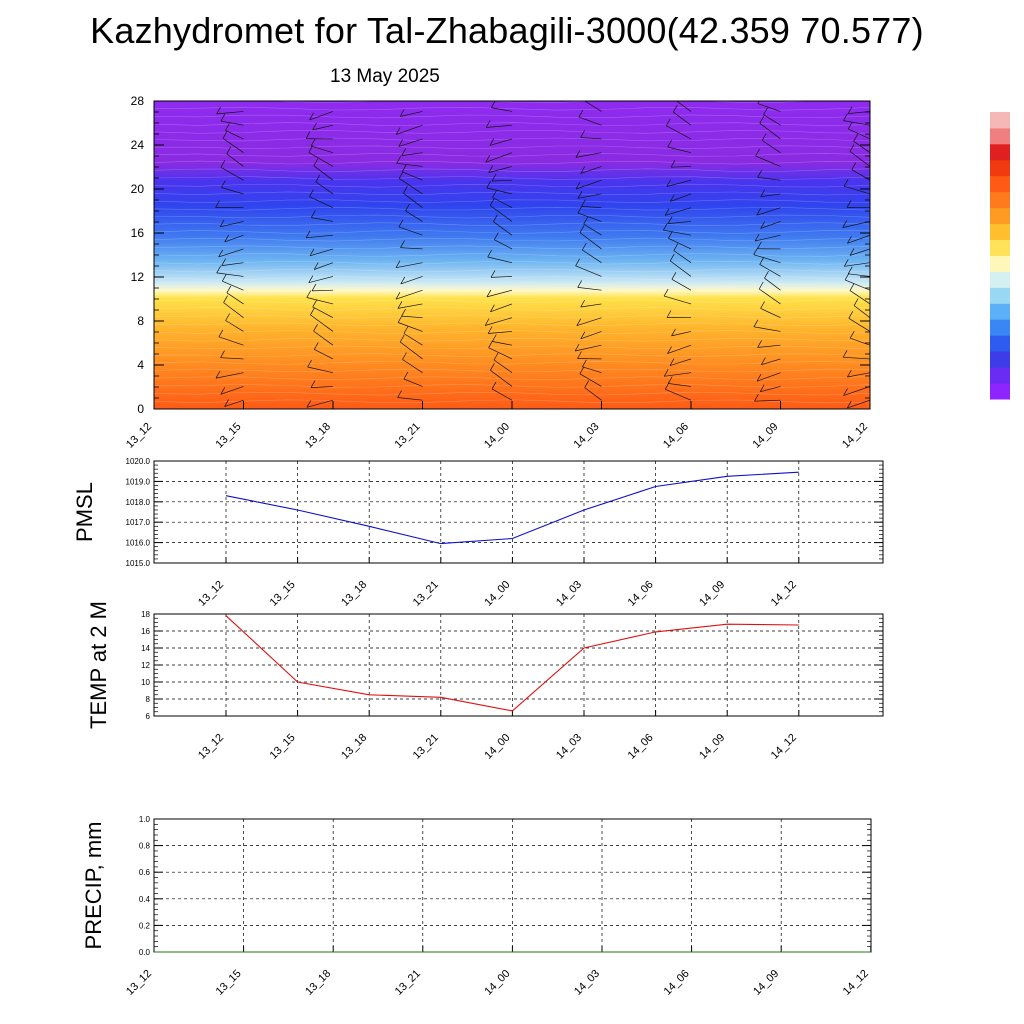  What do you see at coordinates (712, 594) in the screenshot?
I see `pmsl-xtick-label: 14_09` at bounding box center [712, 594].